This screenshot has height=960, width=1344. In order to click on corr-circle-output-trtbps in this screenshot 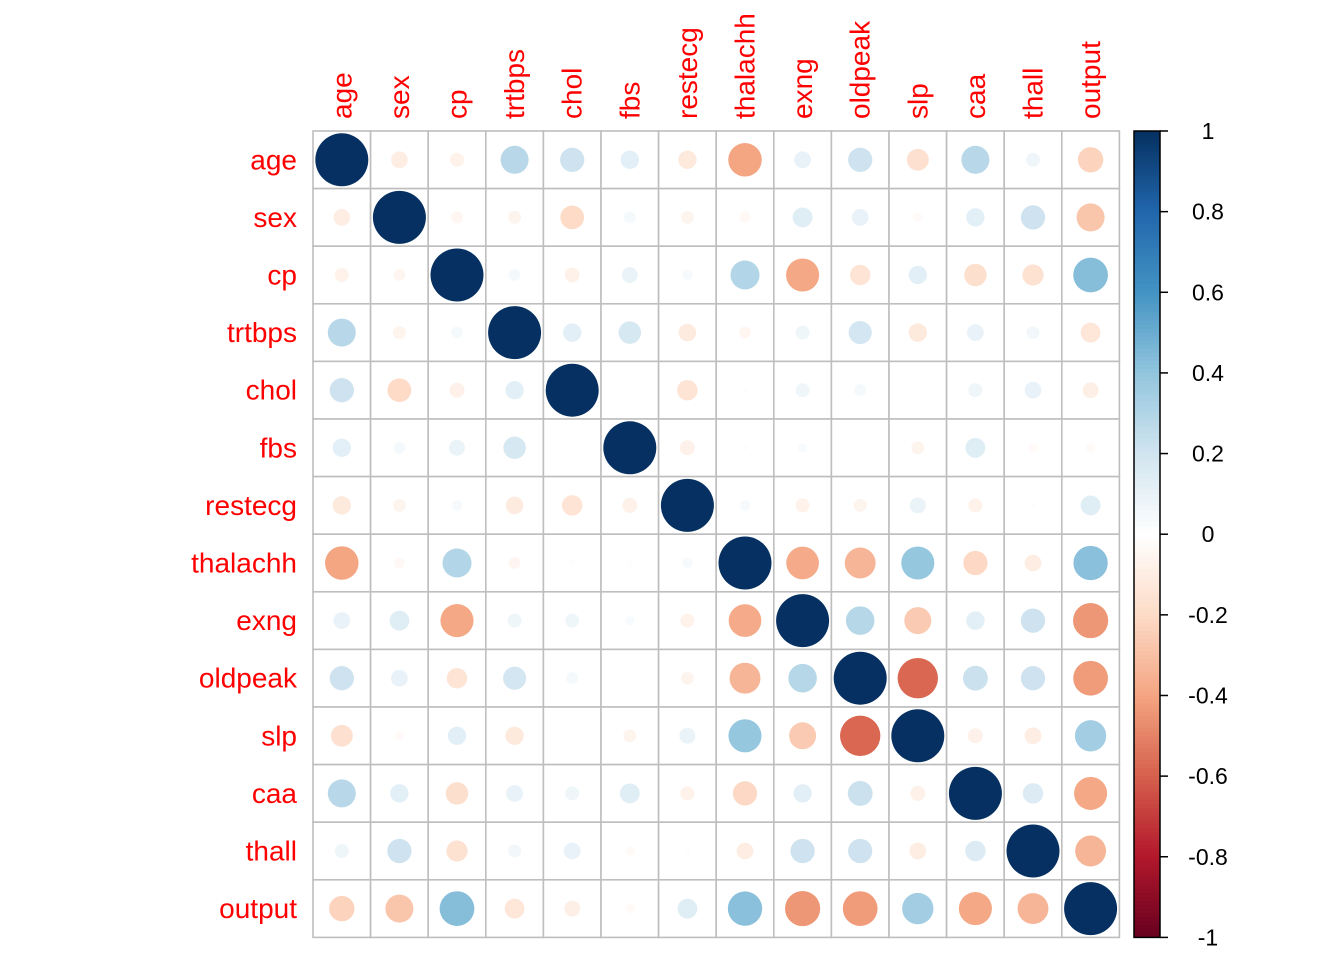, I will do `click(514, 908)`.